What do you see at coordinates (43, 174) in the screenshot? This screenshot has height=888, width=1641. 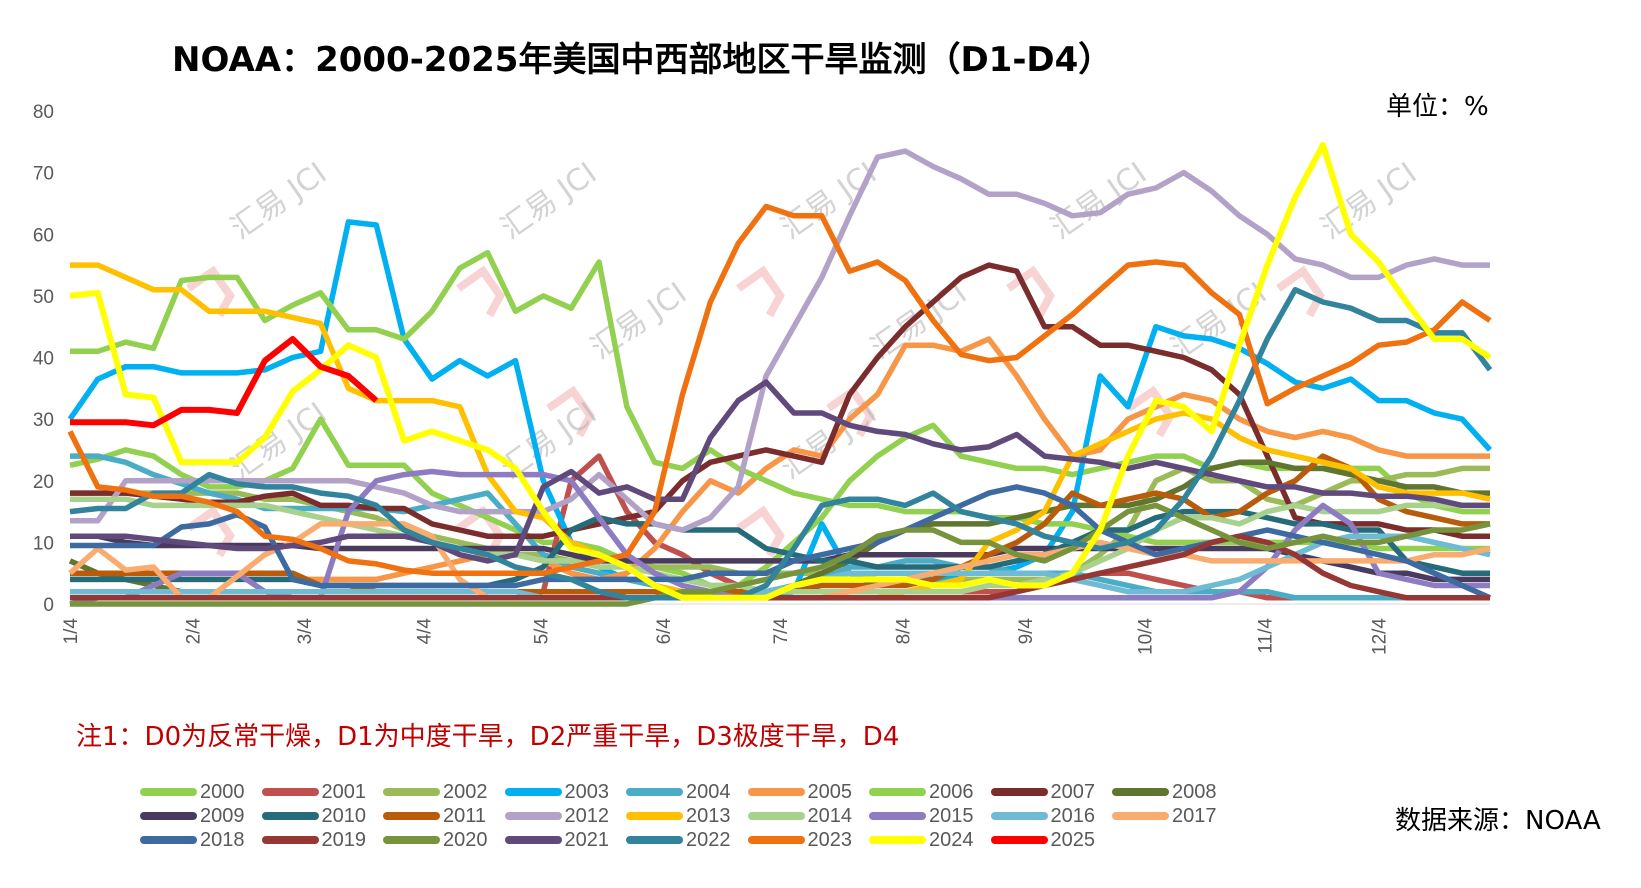 I see `y-tick-label: 70` at bounding box center [43, 174].